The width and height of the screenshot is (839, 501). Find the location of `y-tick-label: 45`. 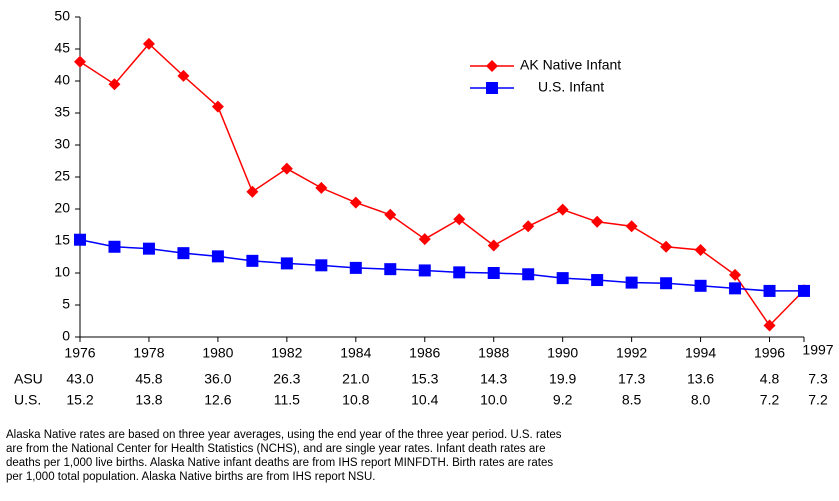

y-tick-label: 45 is located at coordinates (62, 48).